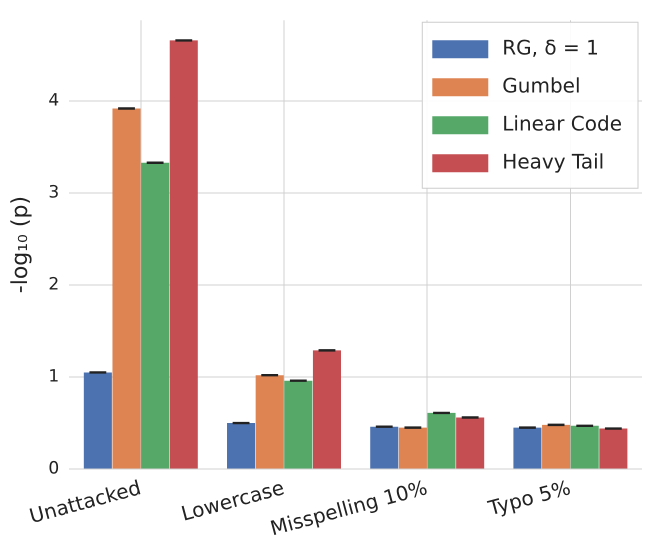 Image resolution: width=652 pixels, height=554 pixels. What do you see at coordinates (529, 497) in the screenshot?
I see `x-tick-label: Typo 5%` at bounding box center [529, 497].